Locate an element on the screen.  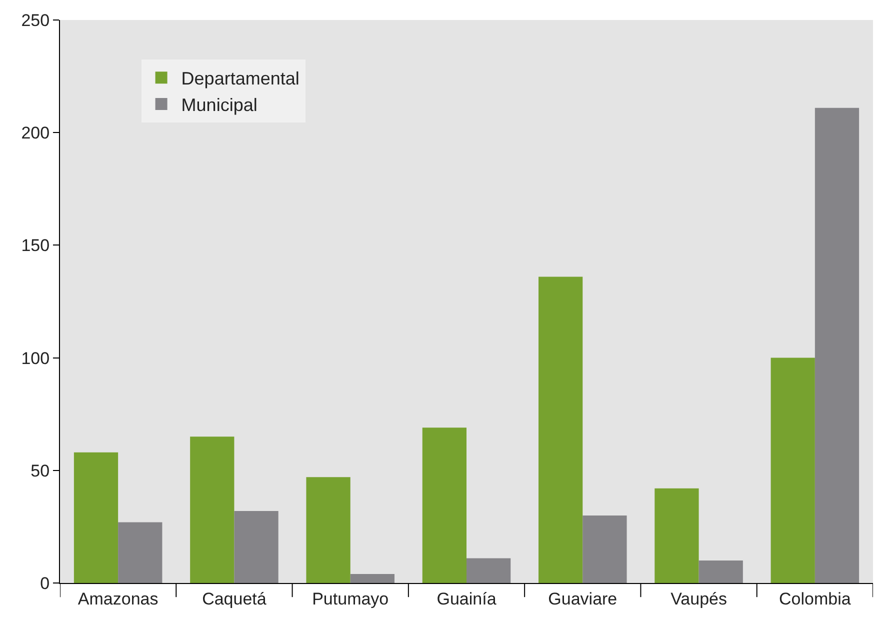
x-tick-label: Colombia is located at coordinates (815, 598).